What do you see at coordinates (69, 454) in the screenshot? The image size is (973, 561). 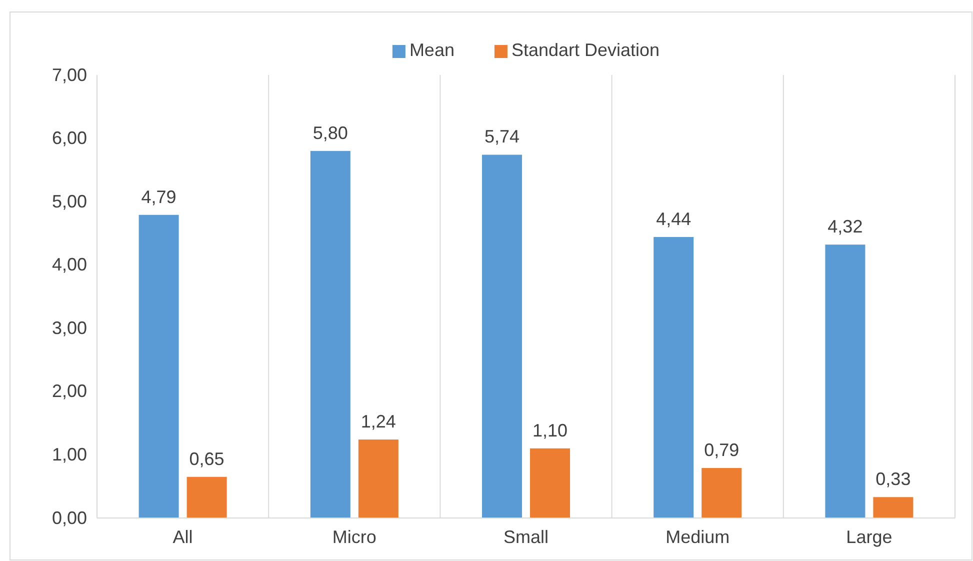 I see `y-tick-label: 1,00` at bounding box center [69, 454].